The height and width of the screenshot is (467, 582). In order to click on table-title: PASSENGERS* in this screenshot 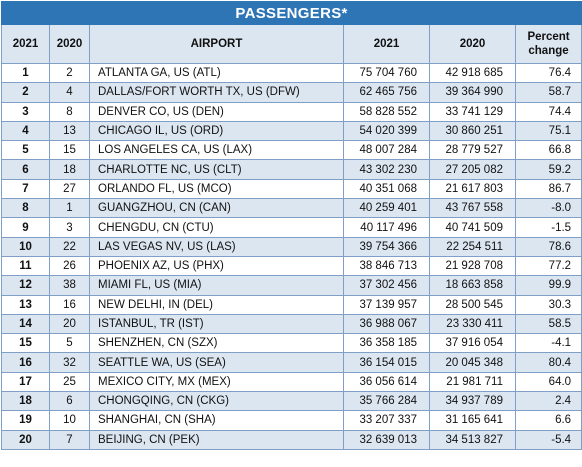, I will do `click(291, 13)`.